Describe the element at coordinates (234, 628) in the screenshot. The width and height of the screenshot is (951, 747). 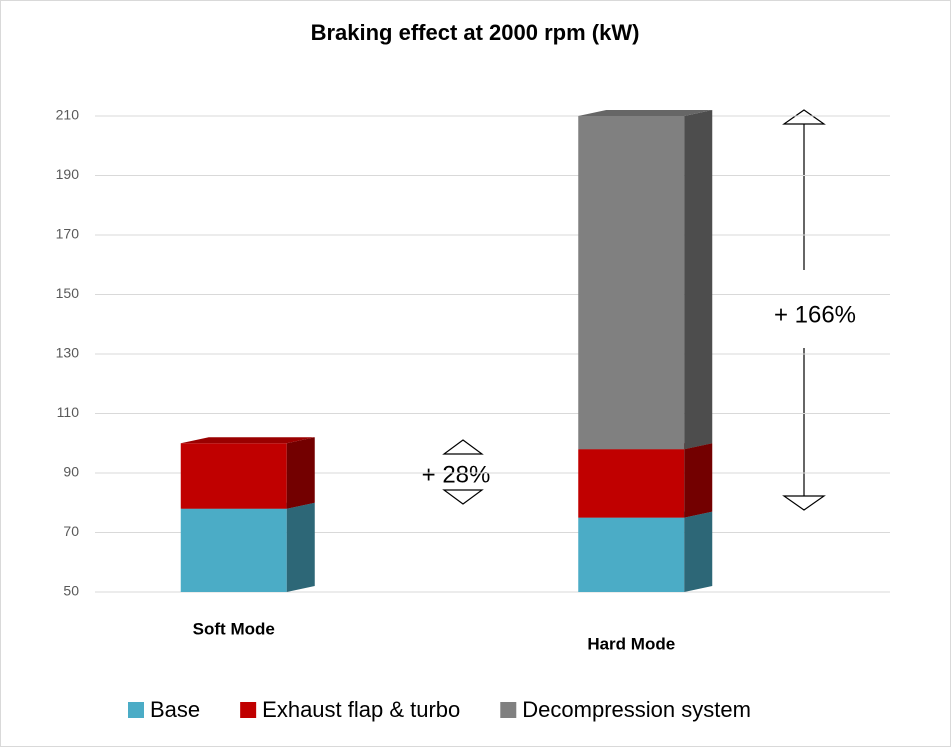
I see `x-tick-label: Soft Mode` at that location.